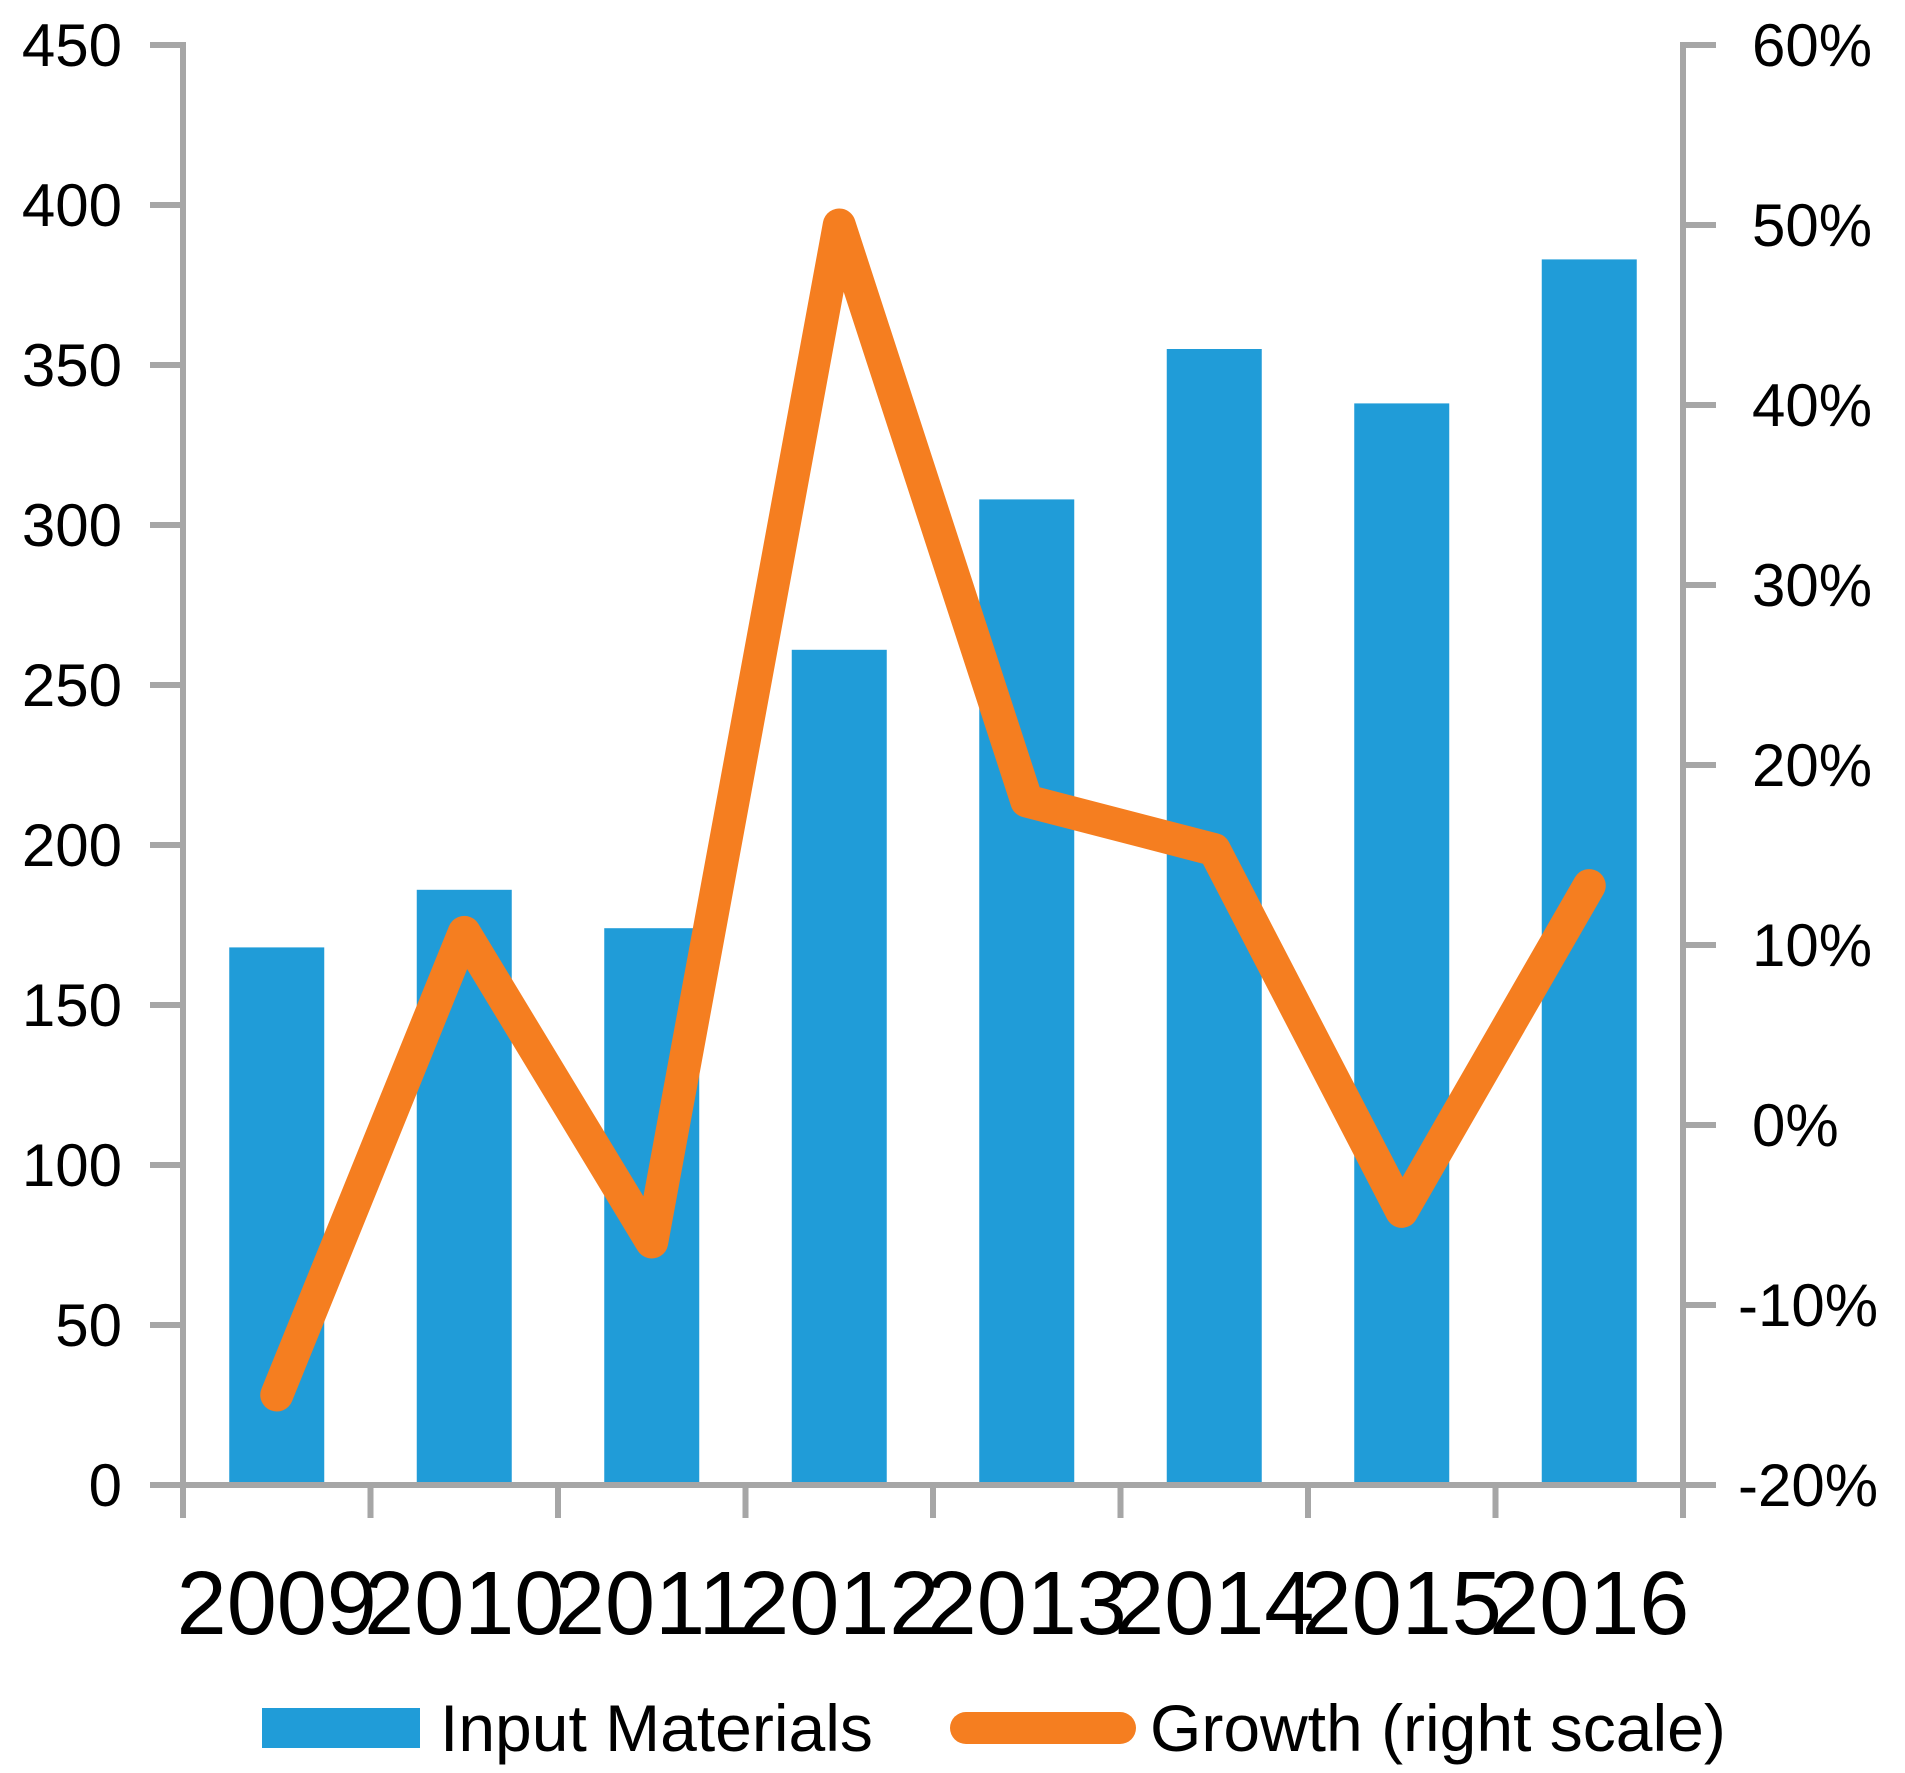 The height and width of the screenshot is (1773, 1905). What do you see at coordinates (1808, 1485) in the screenshot?
I see `y-axis-right-label--20%: -20%` at bounding box center [1808, 1485].